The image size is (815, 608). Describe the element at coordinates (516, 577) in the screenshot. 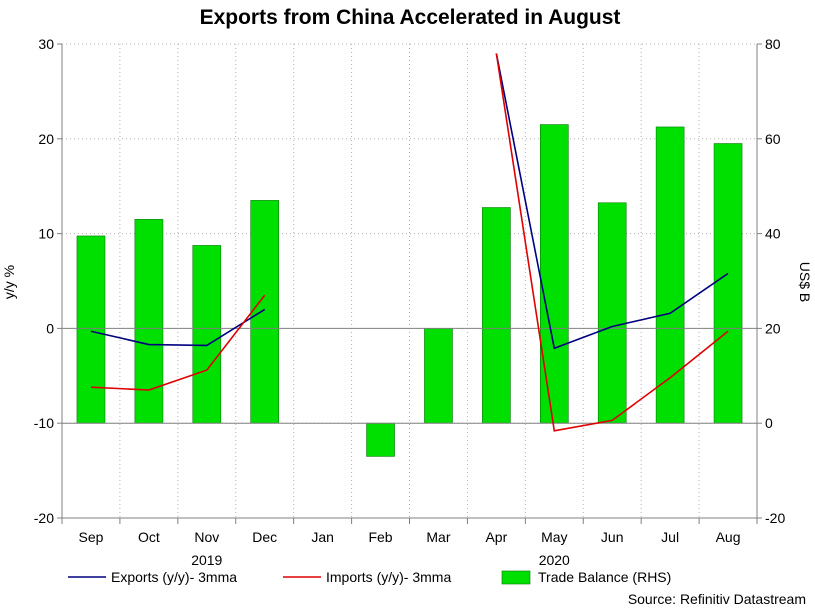

I see `legend-swatch-trade-balance` at that location.